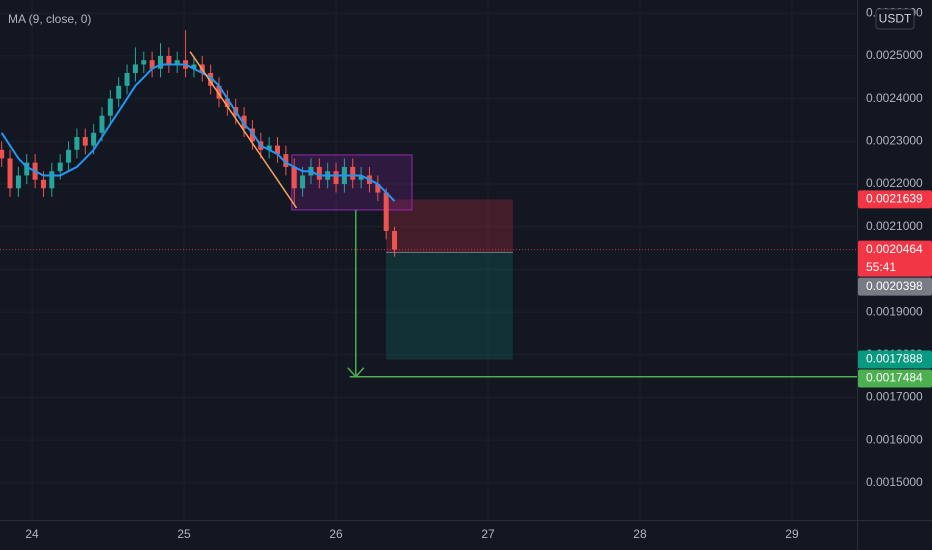  What do you see at coordinates (894, 249) in the screenshot?
I see `price-marker-label: 0.0020464` at bounding box center [894, 249].